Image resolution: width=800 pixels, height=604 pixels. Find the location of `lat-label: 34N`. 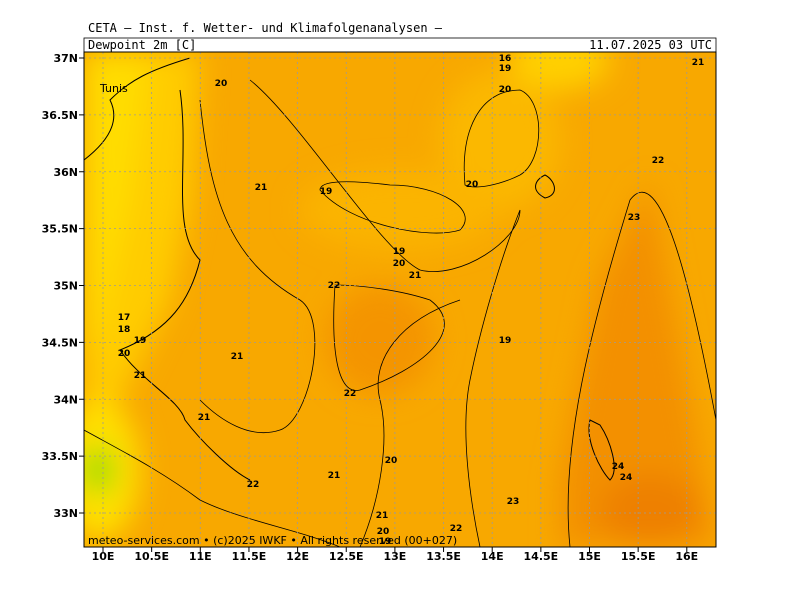

lat-label: 34N is located at coordinates (65, 399).